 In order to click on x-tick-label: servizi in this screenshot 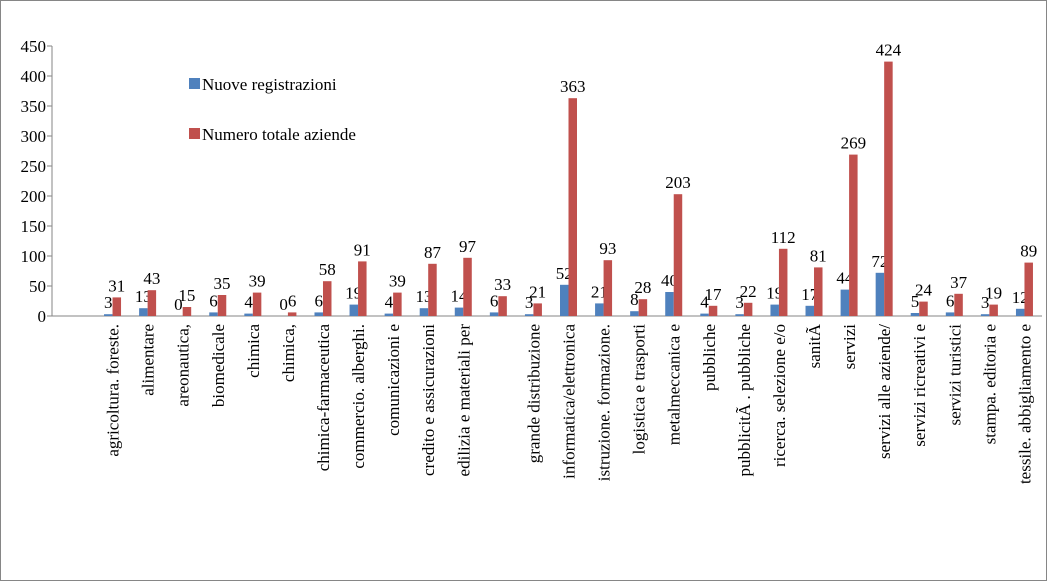, I will do `click(849, 347)`.